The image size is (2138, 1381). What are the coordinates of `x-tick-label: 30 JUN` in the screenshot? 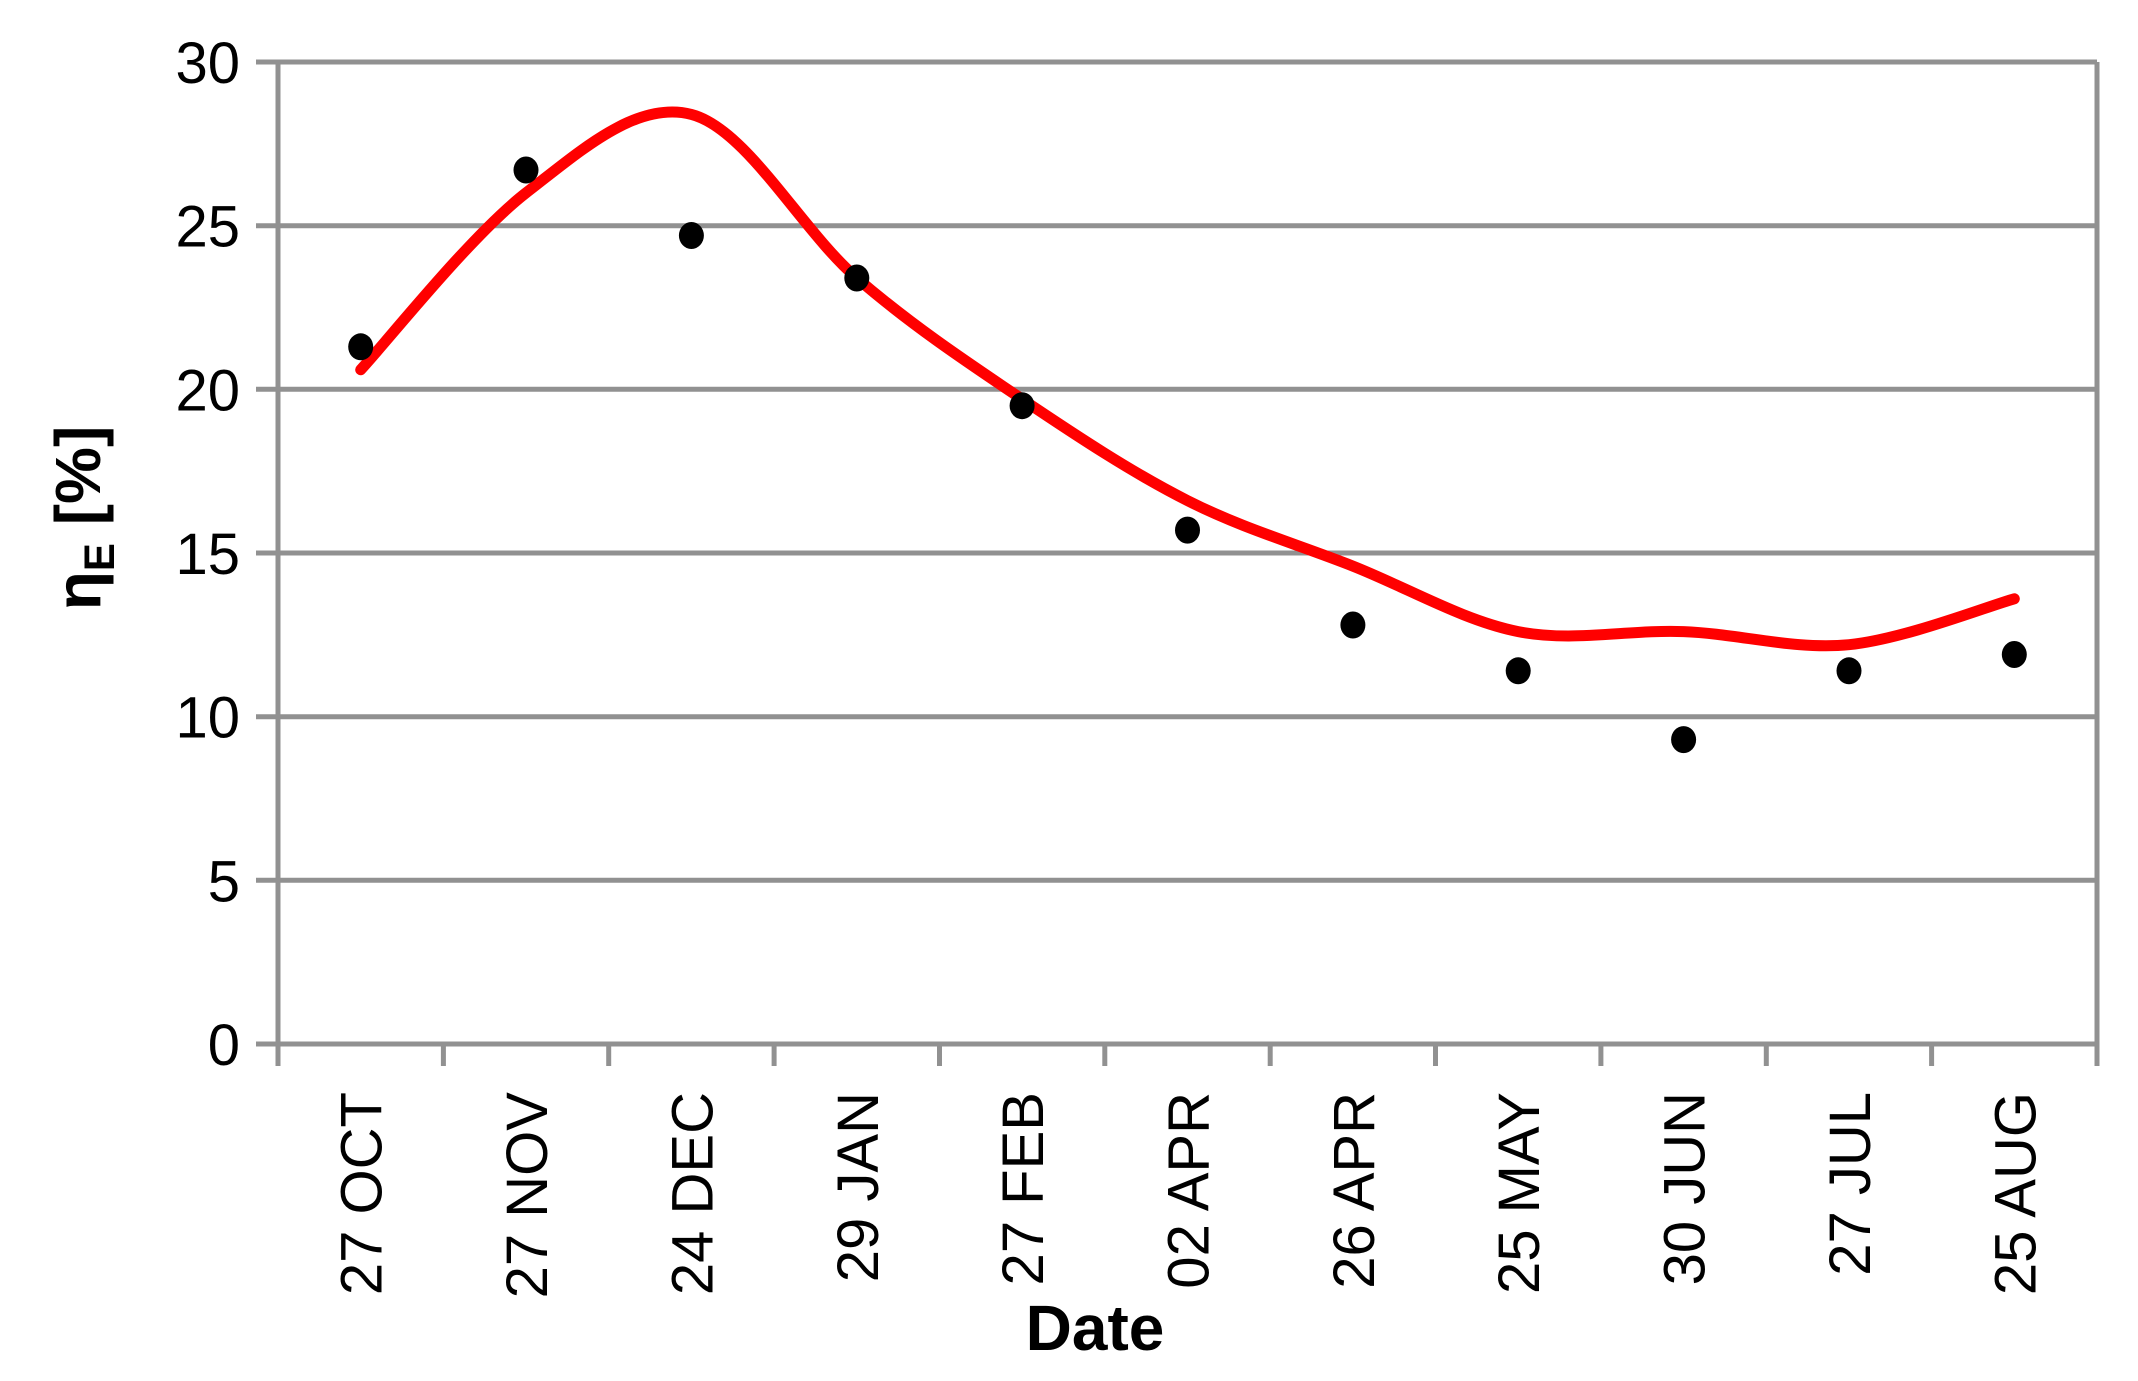 It's located at (1685, 1188).